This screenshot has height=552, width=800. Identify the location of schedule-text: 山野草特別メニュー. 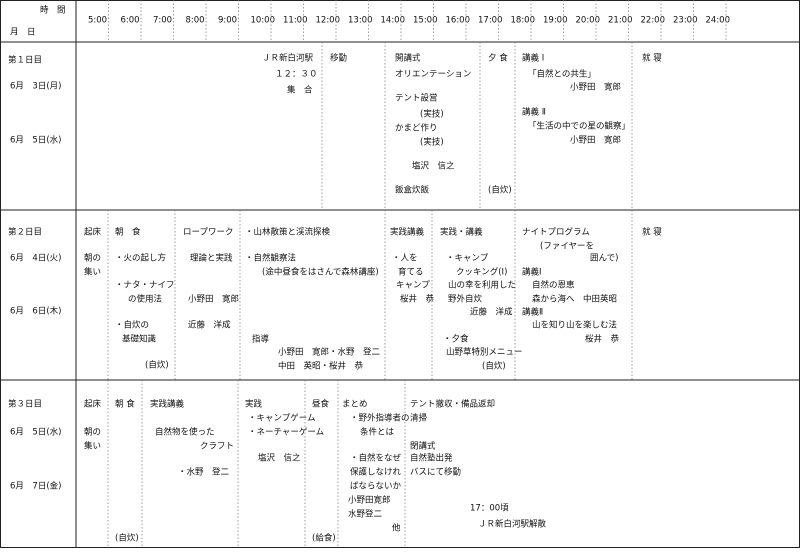
(484, 352).